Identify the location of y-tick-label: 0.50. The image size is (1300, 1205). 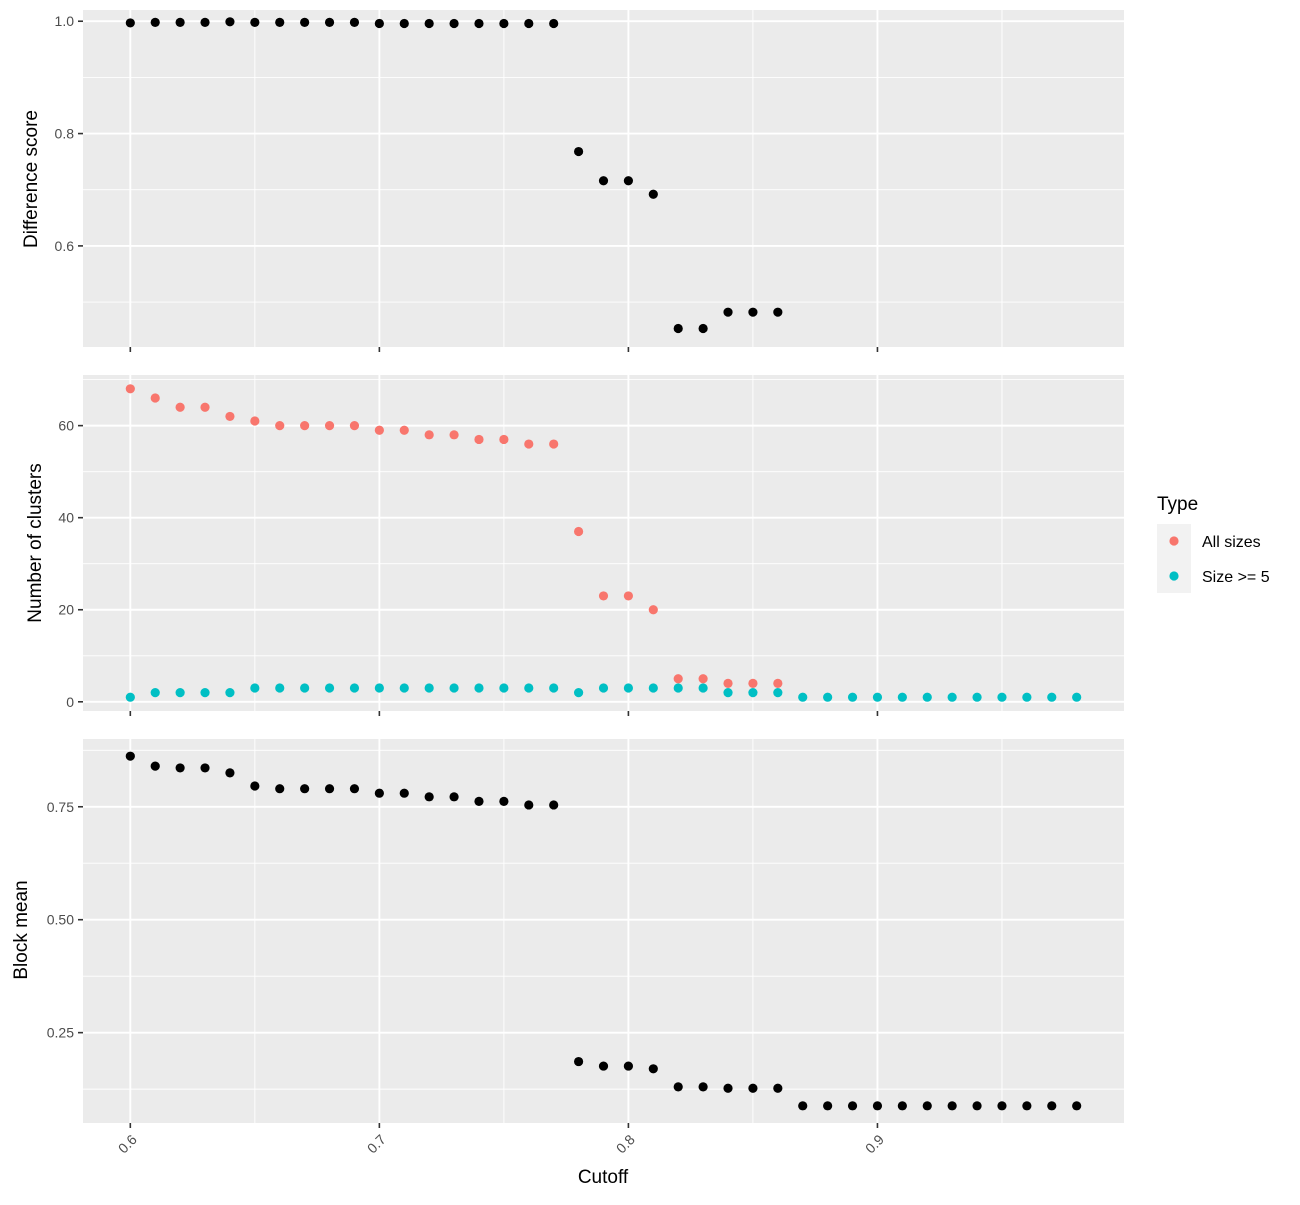
(60, 920).